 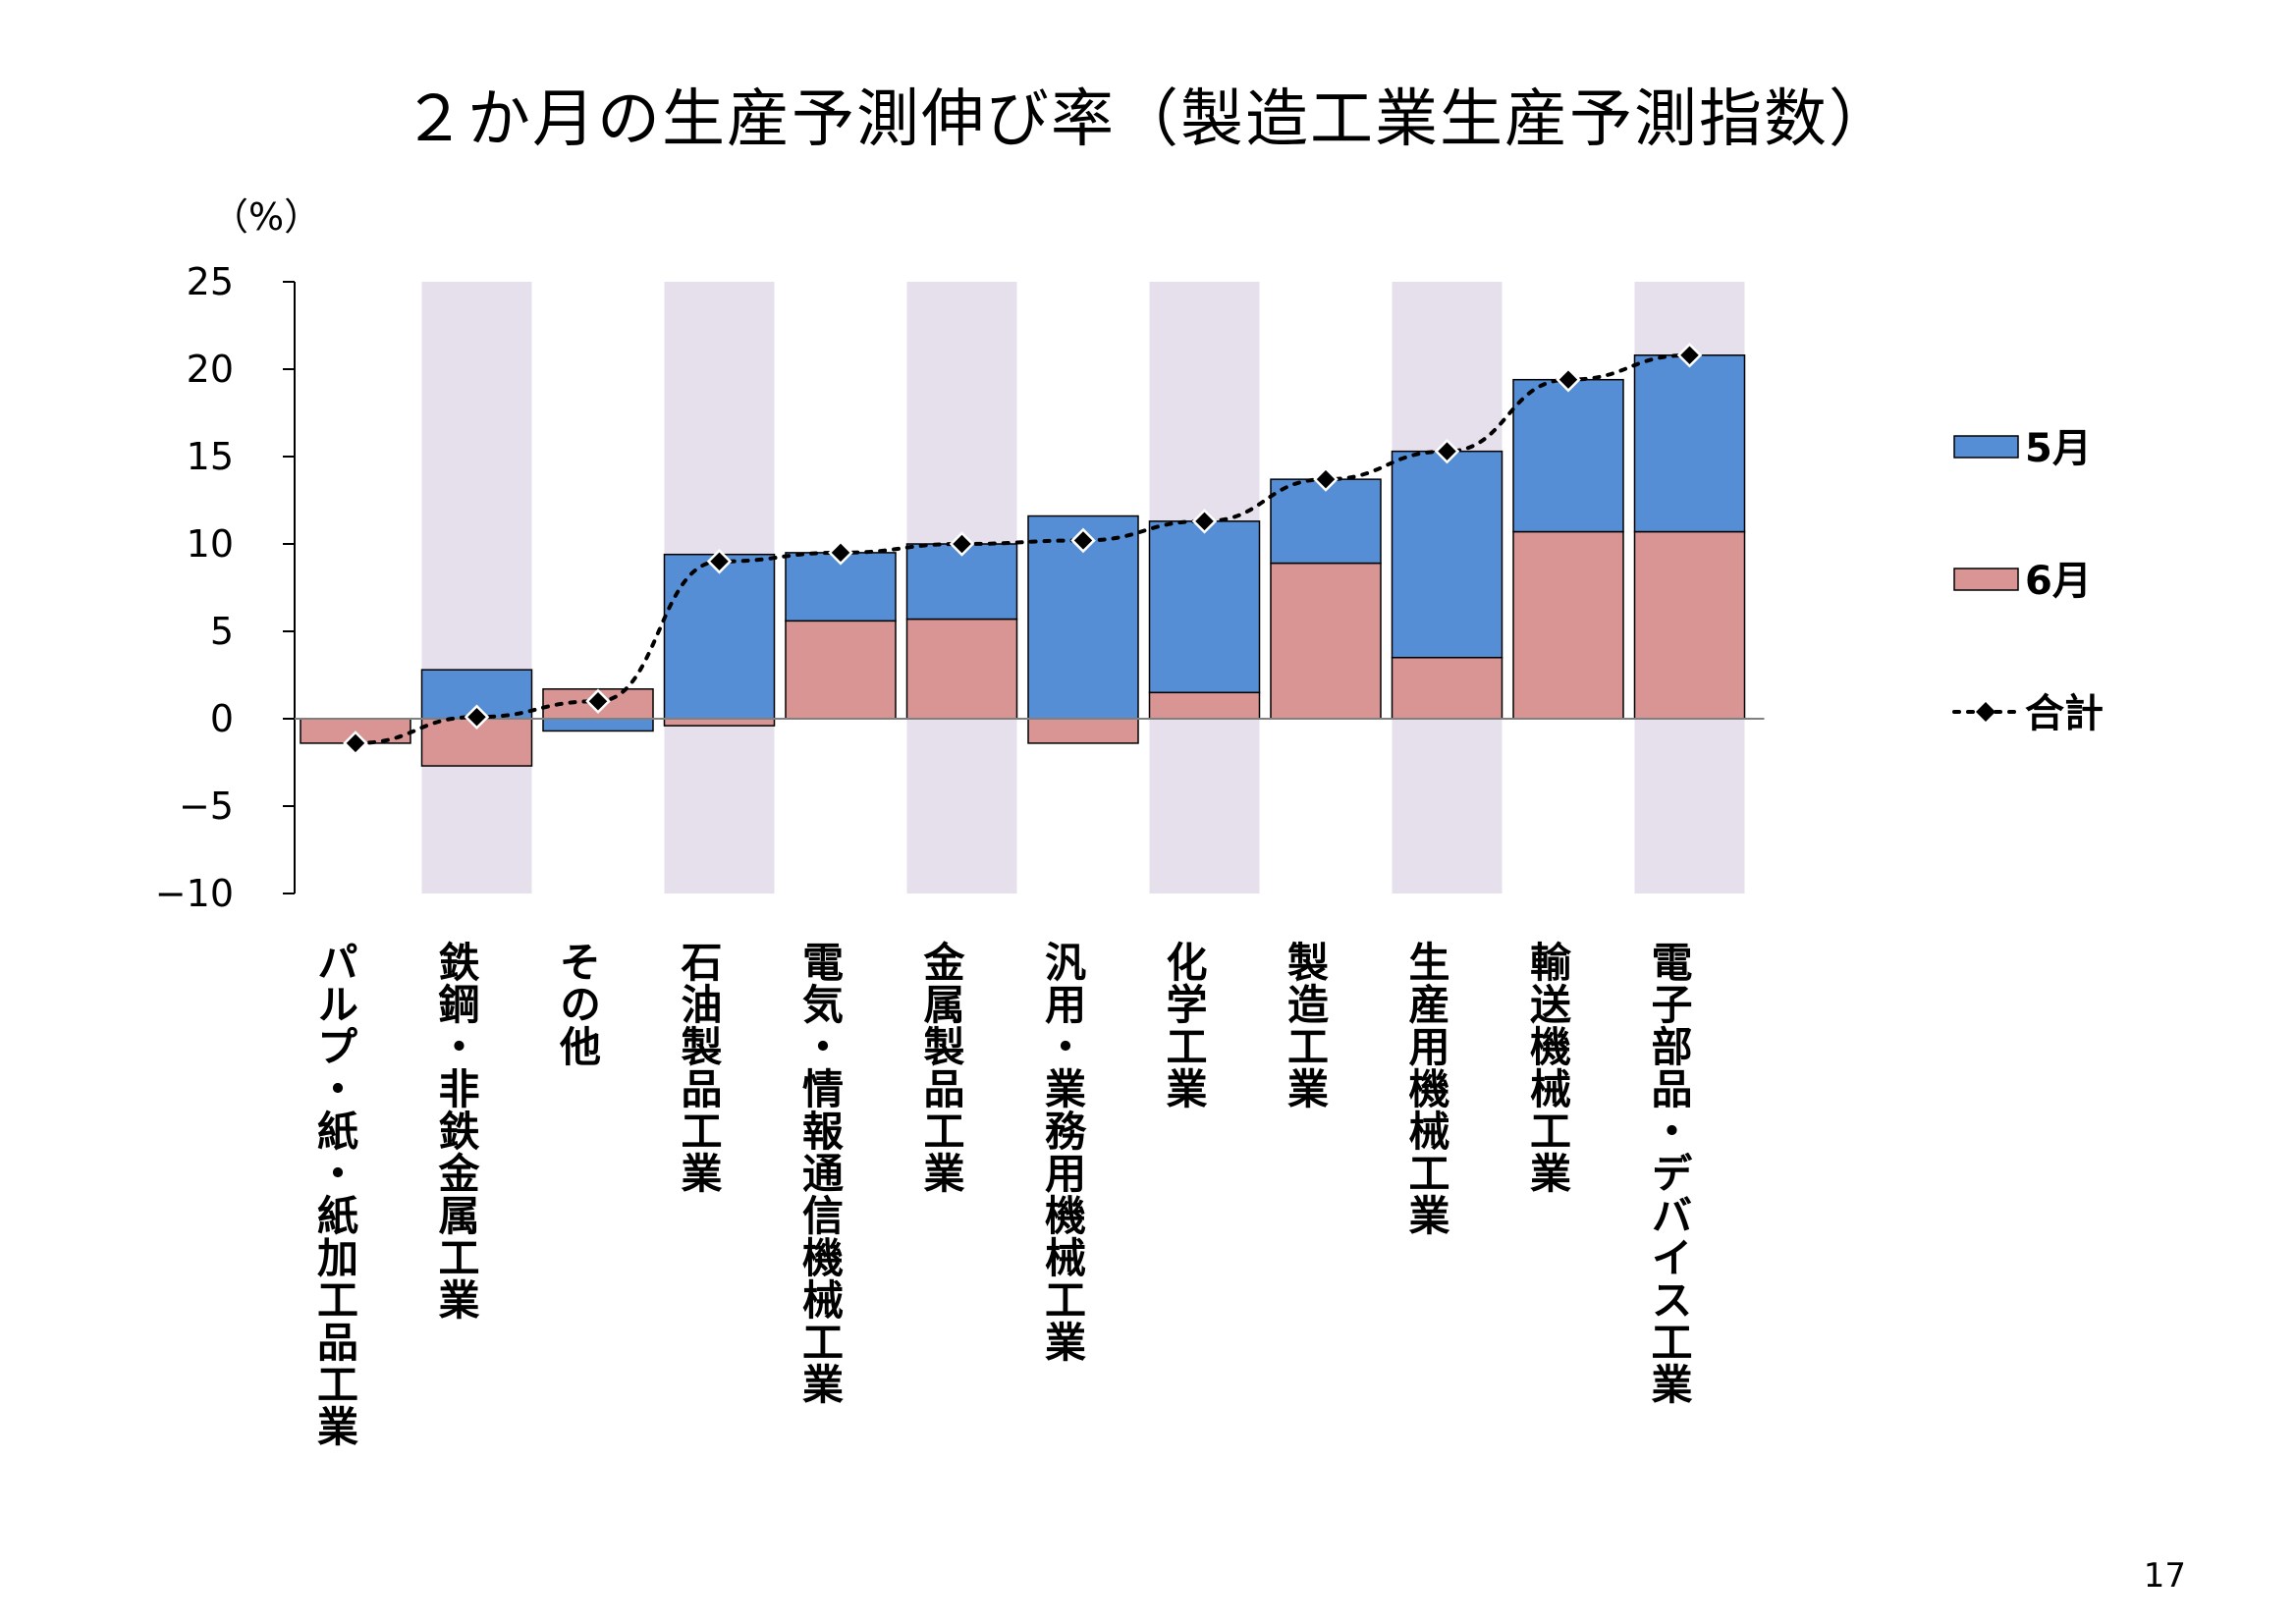 I want to click on y-tick-label-6: −5, so click(x=206, y=806).